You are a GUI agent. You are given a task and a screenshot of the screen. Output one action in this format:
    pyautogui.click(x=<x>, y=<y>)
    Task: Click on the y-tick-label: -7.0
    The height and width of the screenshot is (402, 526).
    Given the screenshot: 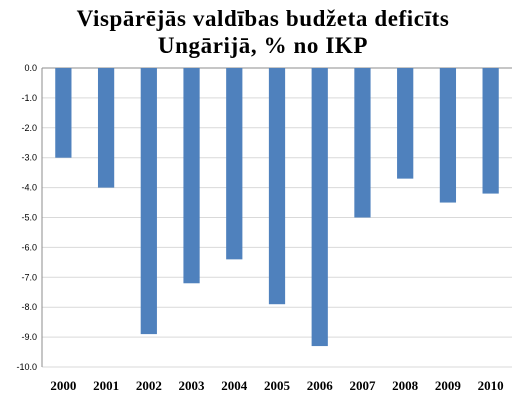 What is the action you would take?
    pyautogui.click(x=29, y=277)
    